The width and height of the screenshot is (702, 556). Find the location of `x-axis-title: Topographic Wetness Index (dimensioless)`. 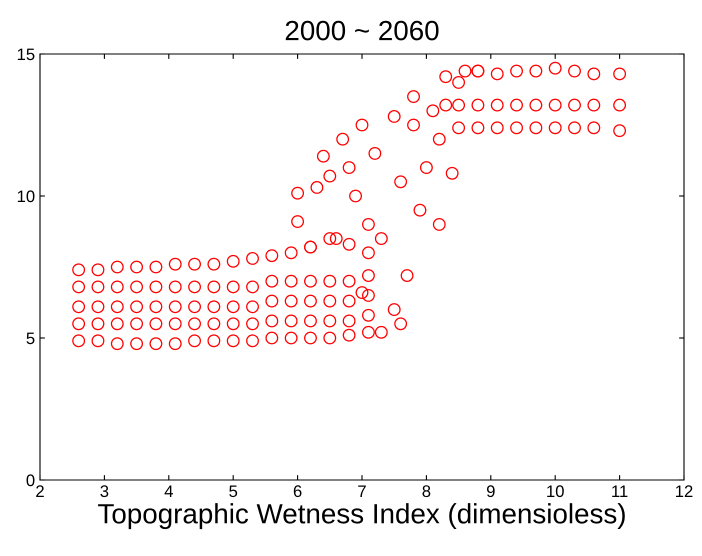

x-axis-title: Topographic Wetness Index (dimensioless) is located at coordinates (361, 516).